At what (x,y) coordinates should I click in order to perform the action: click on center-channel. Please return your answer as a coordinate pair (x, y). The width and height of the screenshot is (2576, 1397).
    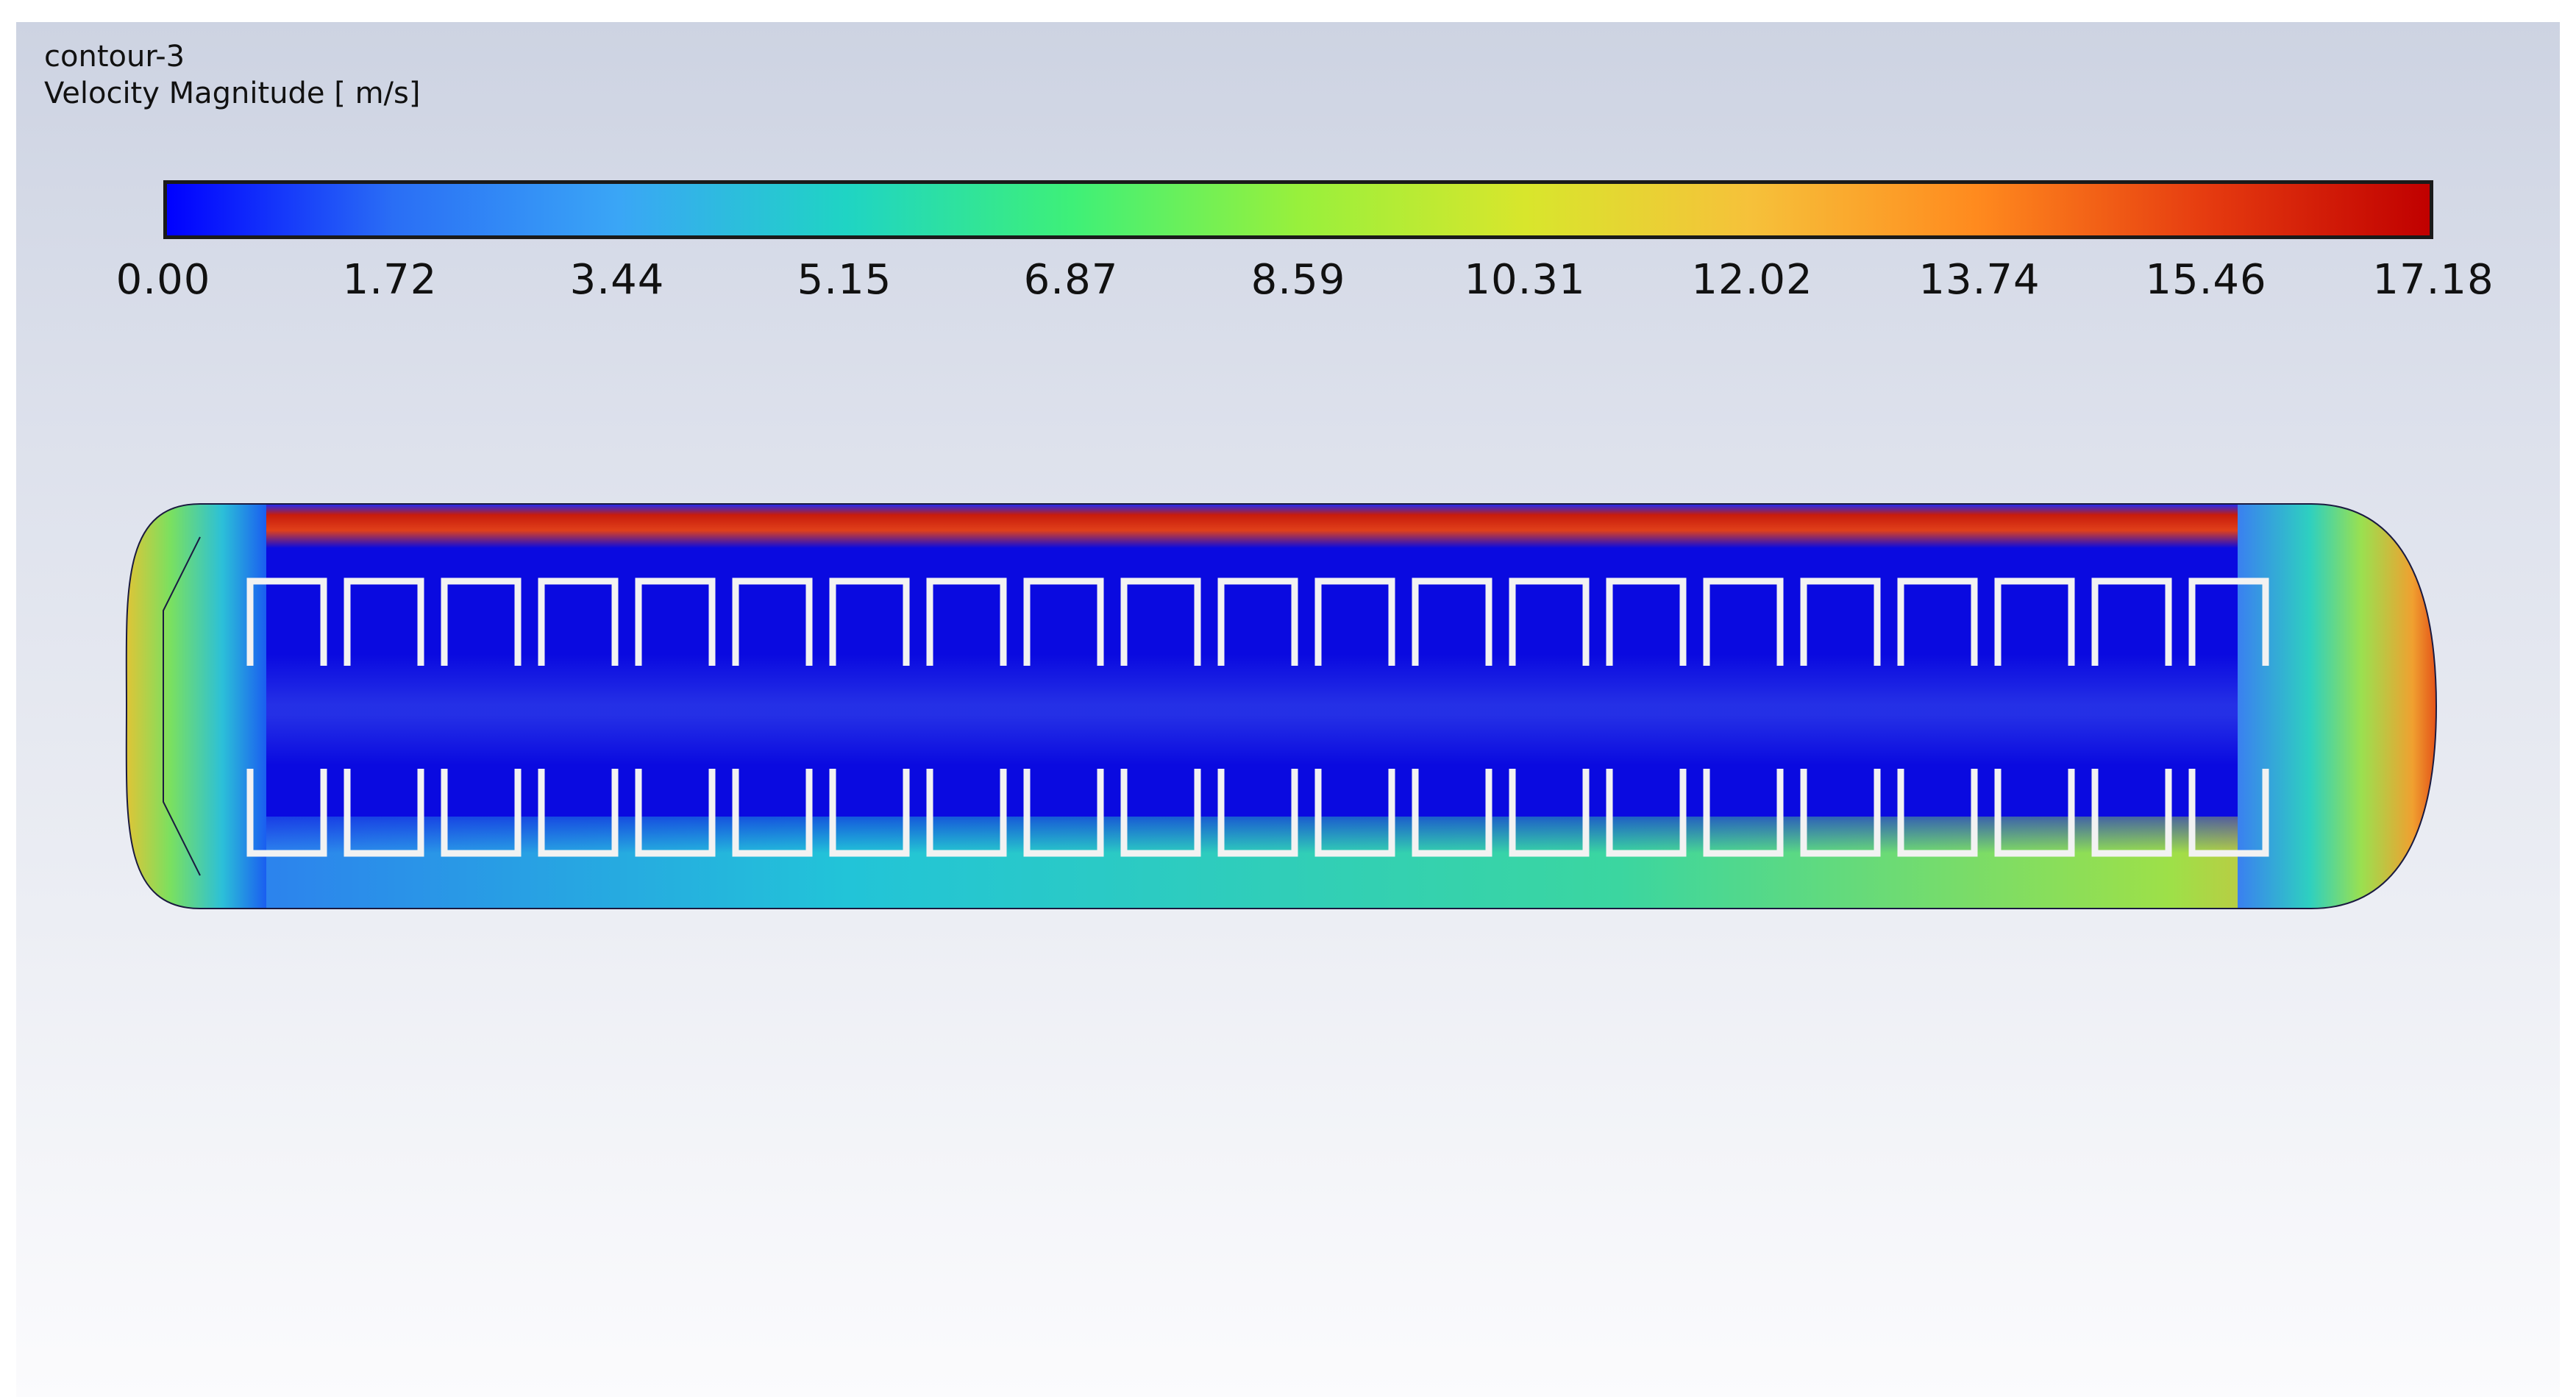
    Looking at the image, I should click on (1259, 710).